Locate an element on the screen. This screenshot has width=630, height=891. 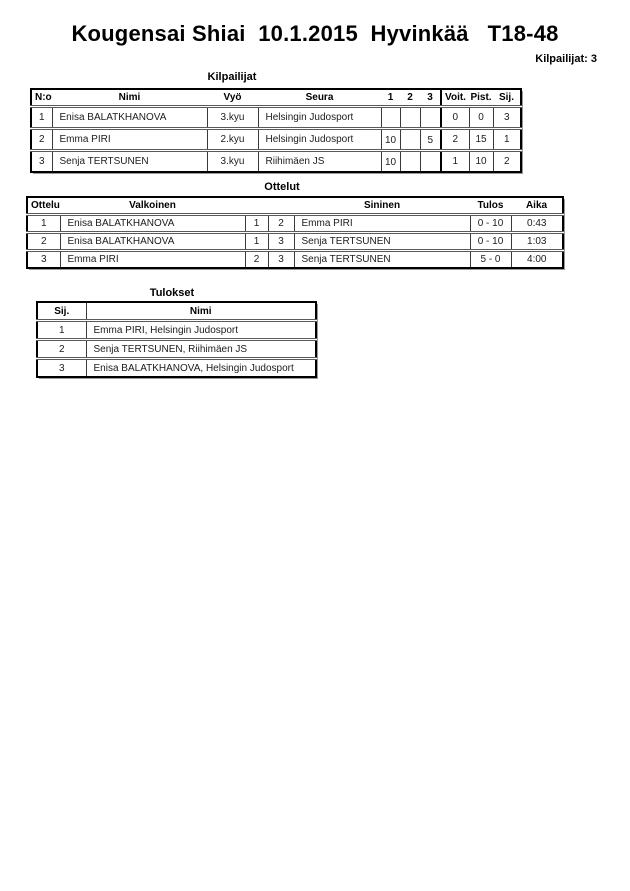
cell-tulos: 5 - 0 is located at coordinates (490, 258).